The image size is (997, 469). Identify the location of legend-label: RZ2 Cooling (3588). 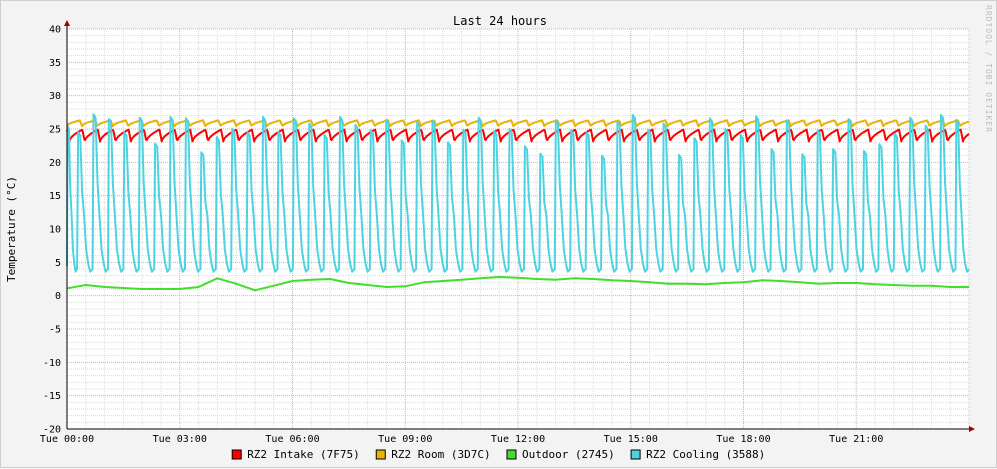
(705, 454).